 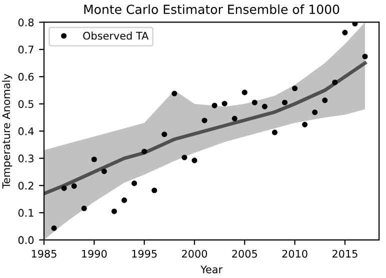 I want to click on x-tick-label: 2005, so click(x=244, y=254).